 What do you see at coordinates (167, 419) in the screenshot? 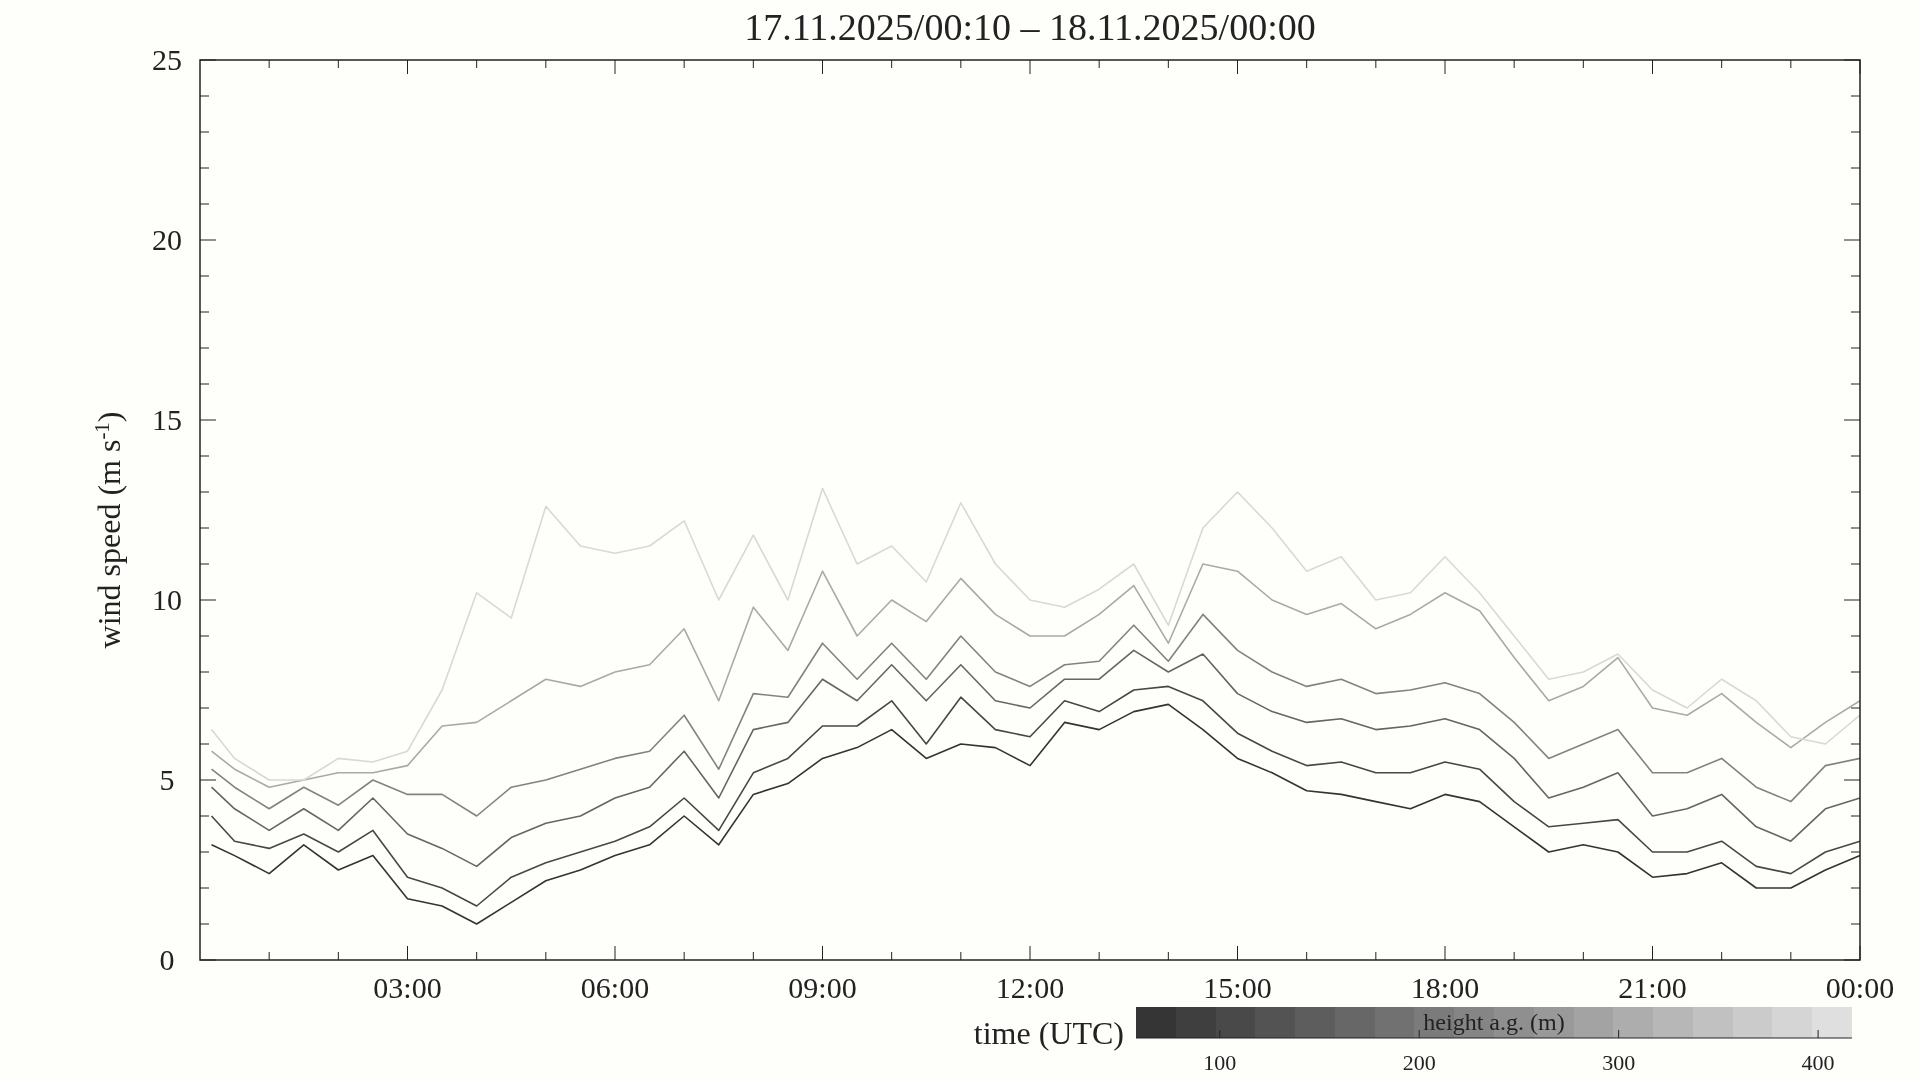
I see `y-tick-label: 15` at bounding box center [167, 419].